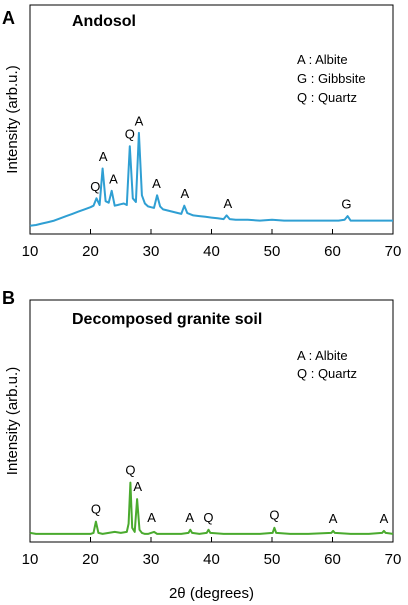 Image resolution: width=408 pixels, height=605 pixels. Describe the element at coordinates (167, 319) in the screenshot. I see `panel-b-title: Decomposed granite soil` at that location.